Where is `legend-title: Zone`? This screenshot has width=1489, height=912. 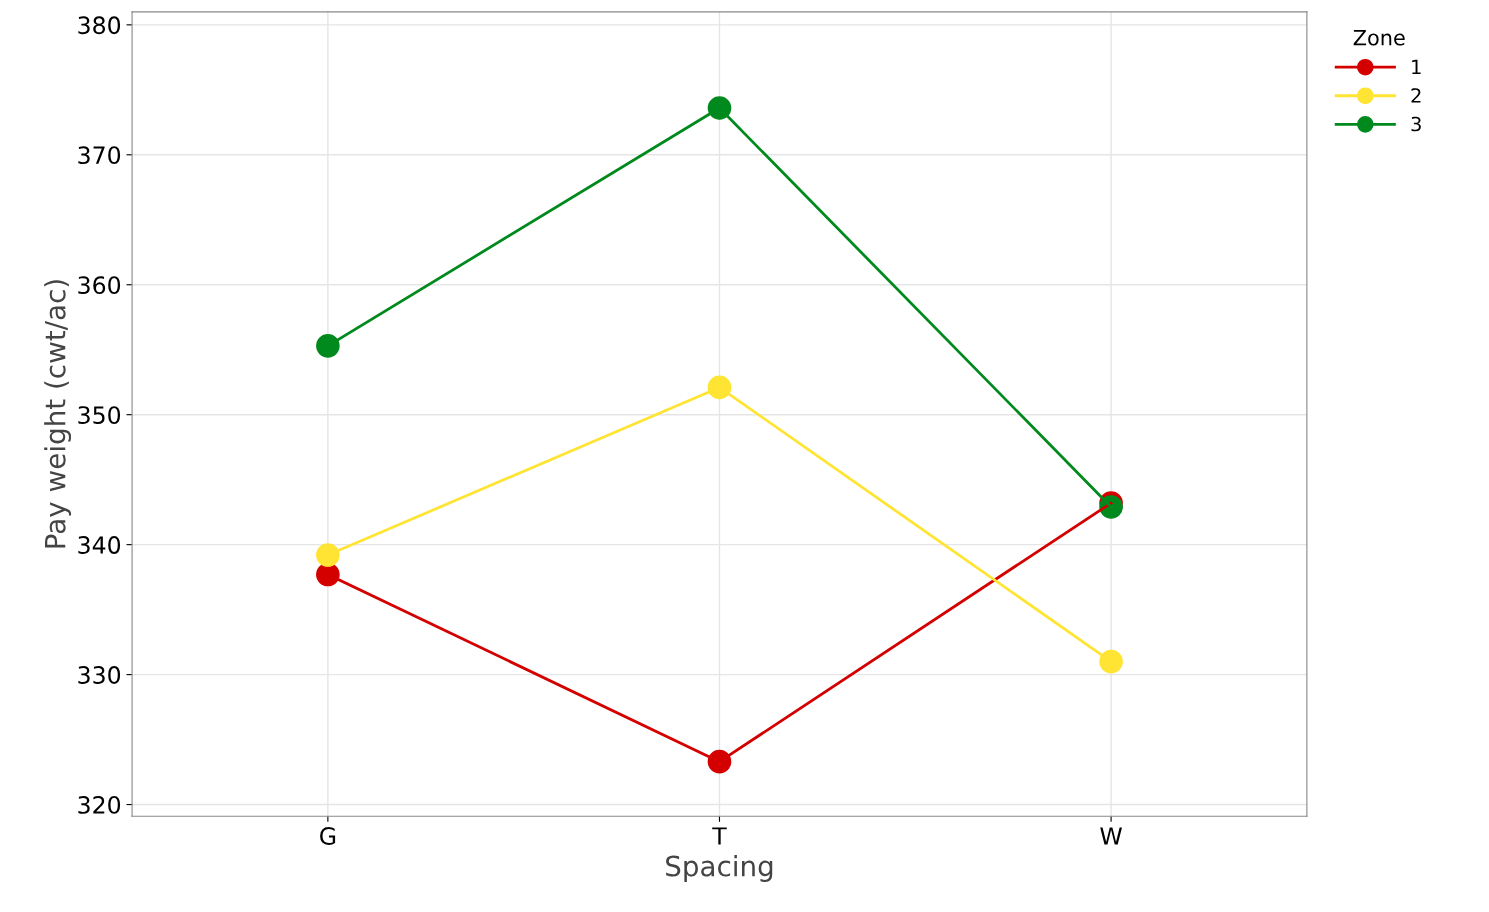
legend-title: Zone is located at coordinates (1379, 38).